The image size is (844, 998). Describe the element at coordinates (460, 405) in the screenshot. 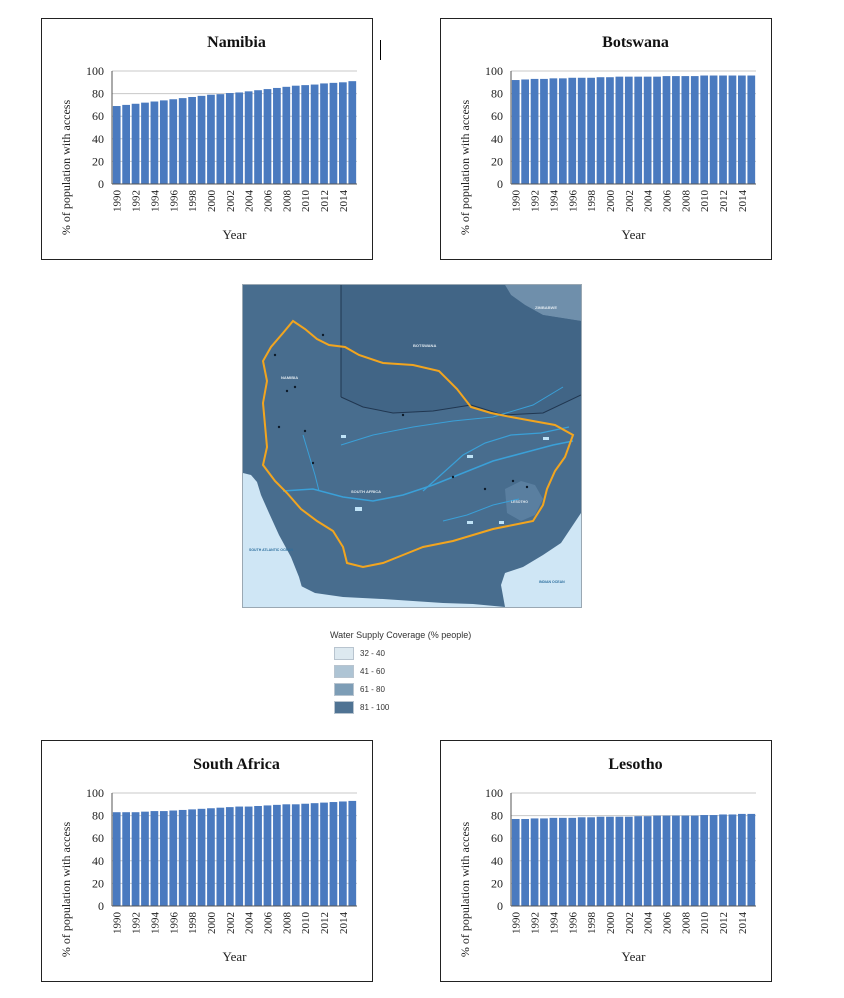

I see `country-border-south` at that location.